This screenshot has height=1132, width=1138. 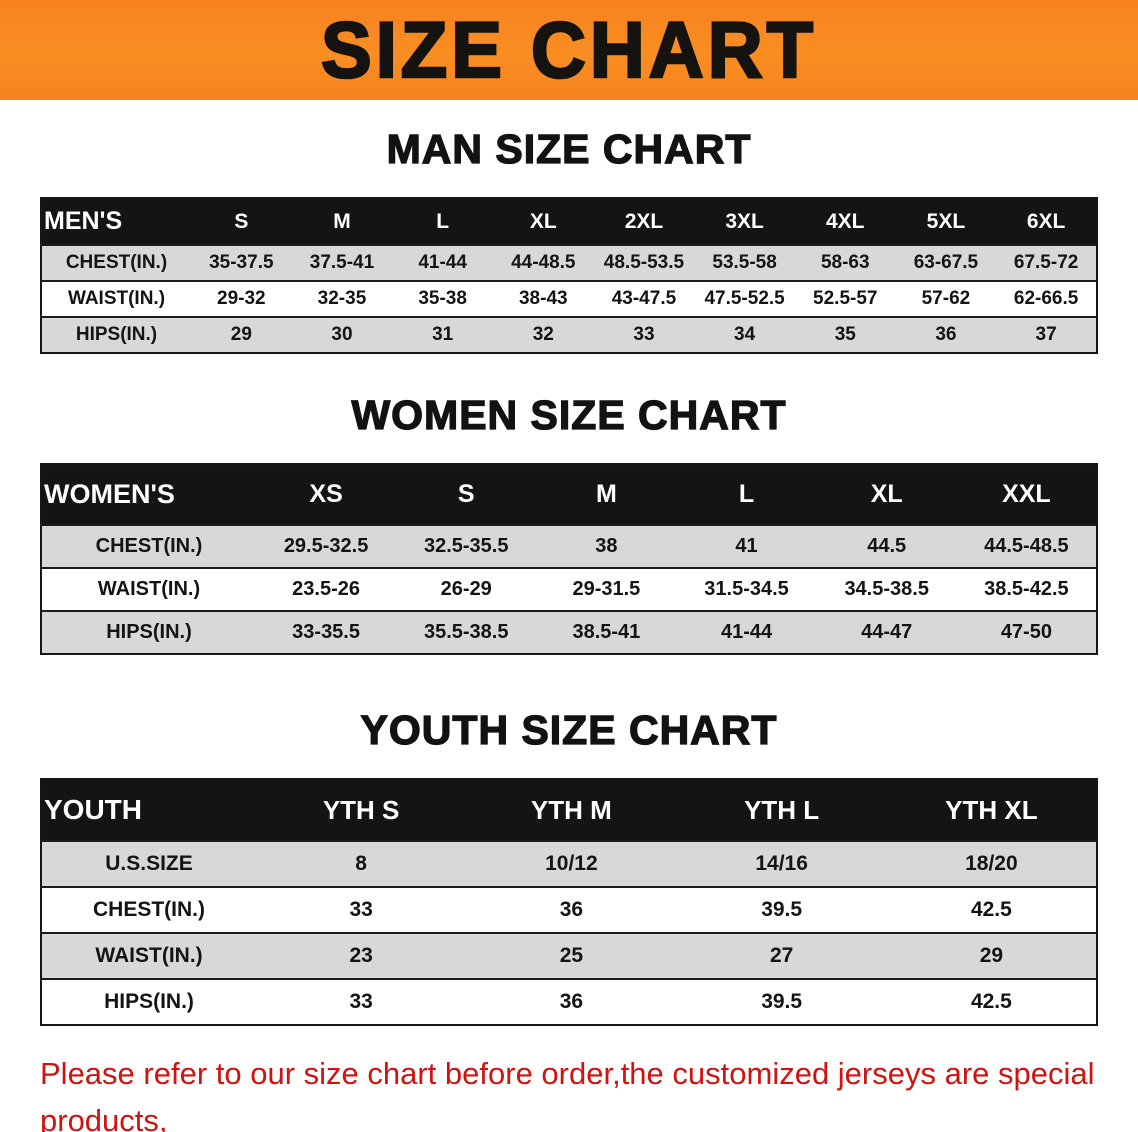 I want to click on size-value: 67.5-72, so click(x=1046, y=262).